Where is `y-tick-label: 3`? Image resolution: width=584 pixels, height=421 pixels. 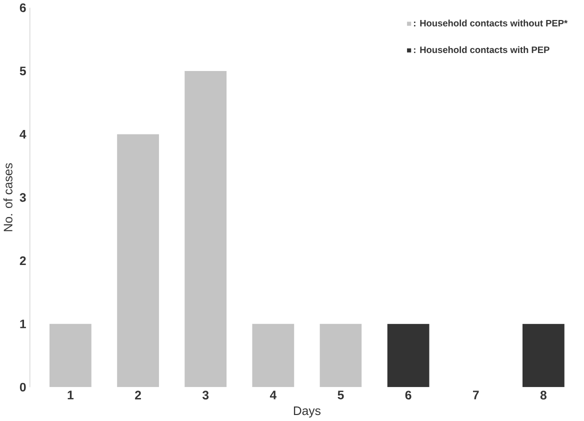 y-tick-label: 3 is located at coordinates (23, 197).